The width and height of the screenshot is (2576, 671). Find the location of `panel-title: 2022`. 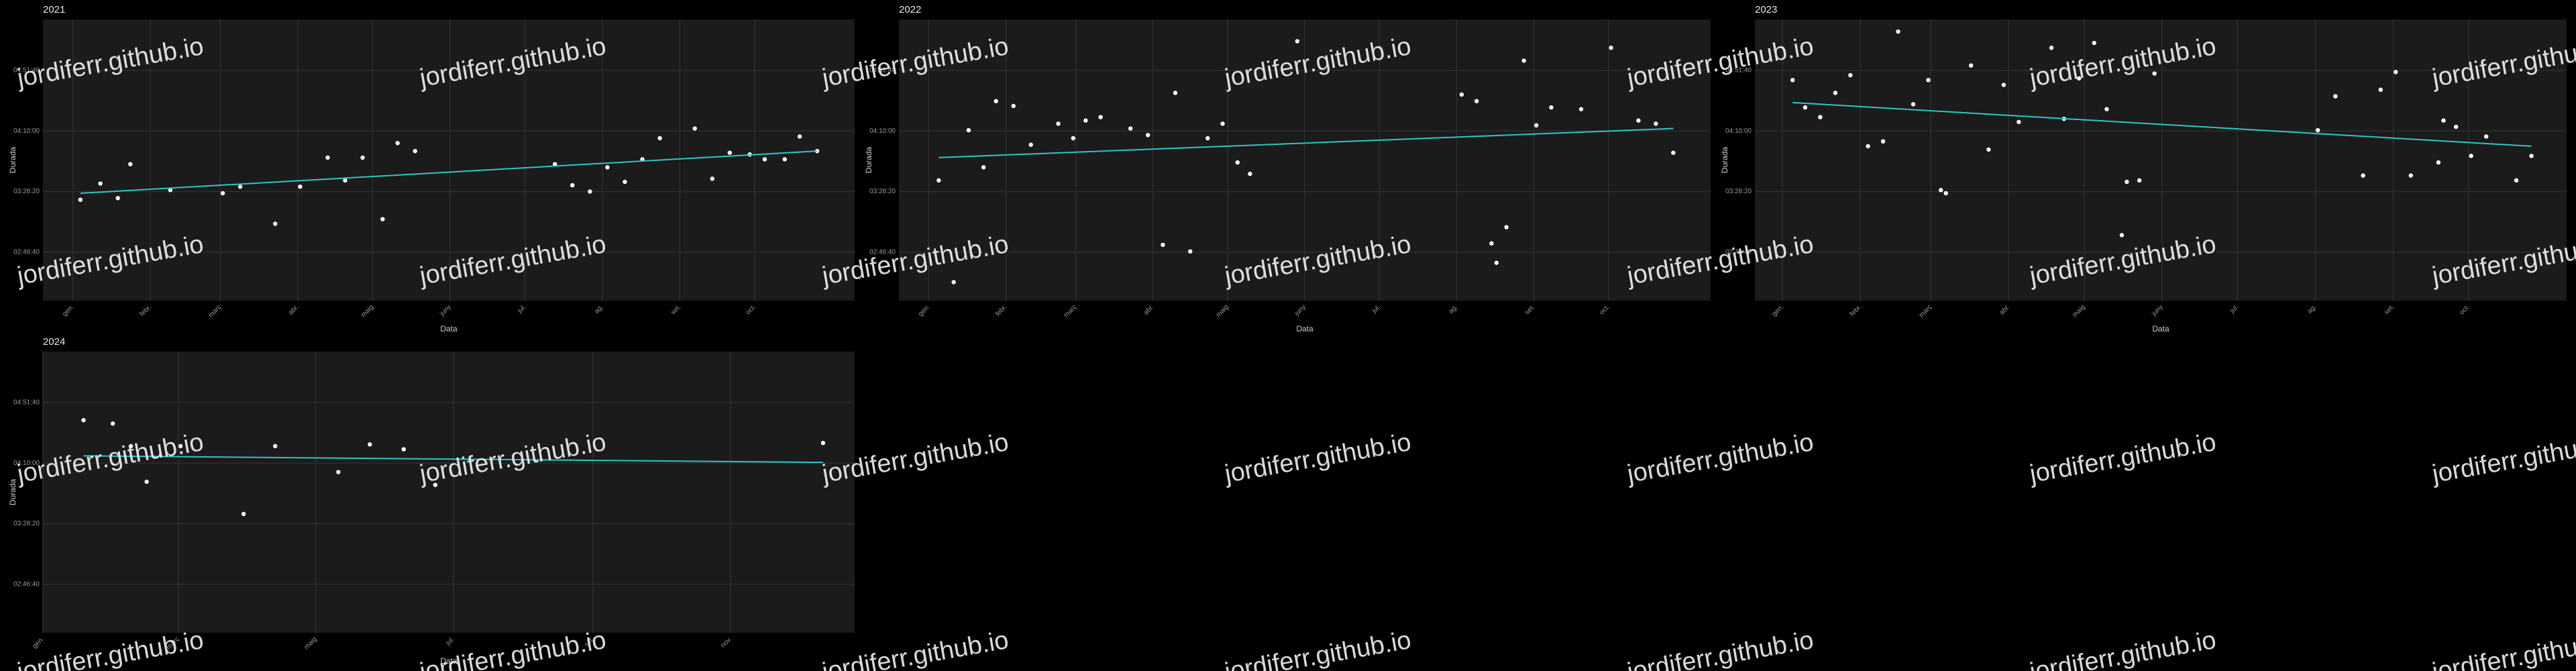

panel-title: 2022 is located at coordinates (910, 9).